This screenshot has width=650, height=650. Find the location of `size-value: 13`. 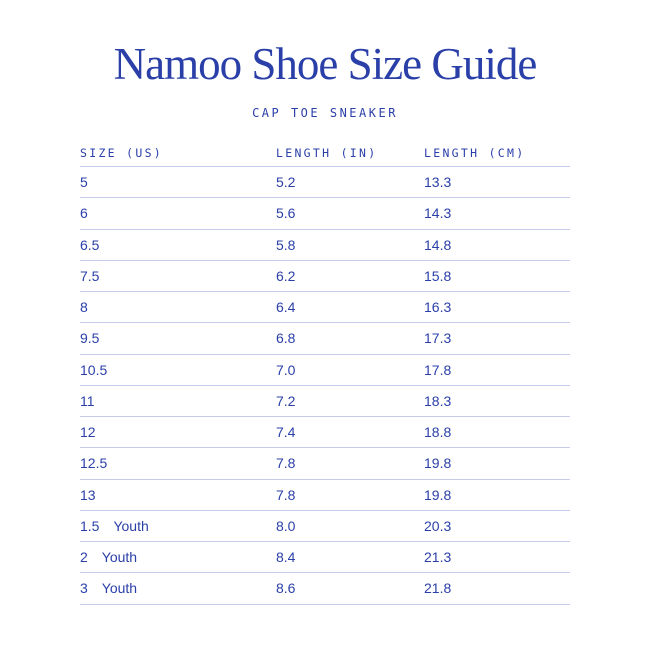

size-value: 13 is located at coordinates (88, 494).